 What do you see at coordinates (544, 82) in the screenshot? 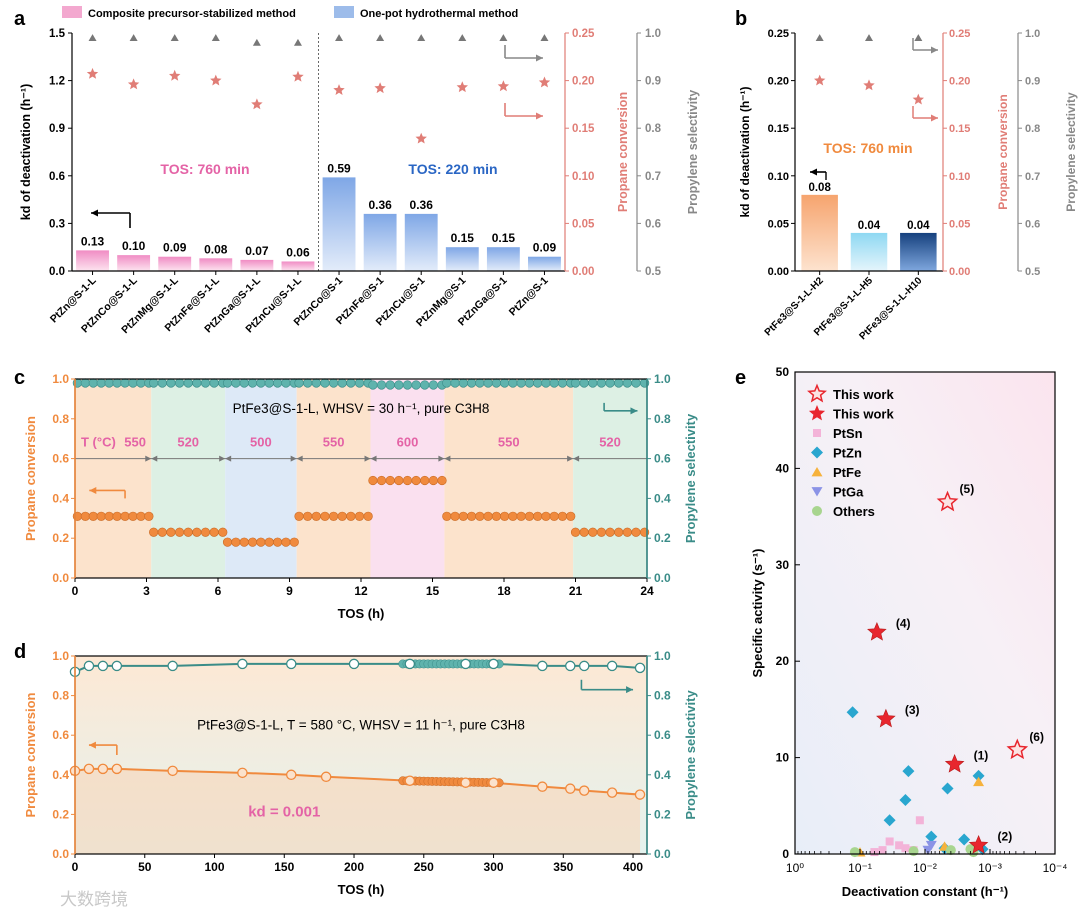
I see `conversion-star` at bounding box center [544, 82].